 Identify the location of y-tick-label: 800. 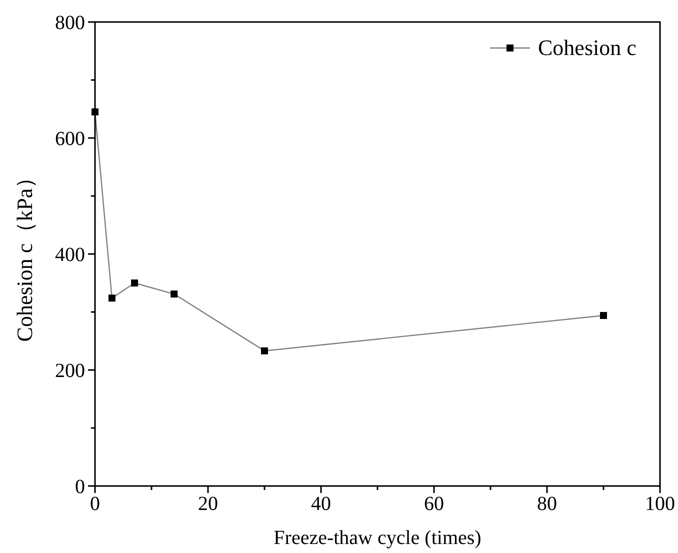
(70, 23).